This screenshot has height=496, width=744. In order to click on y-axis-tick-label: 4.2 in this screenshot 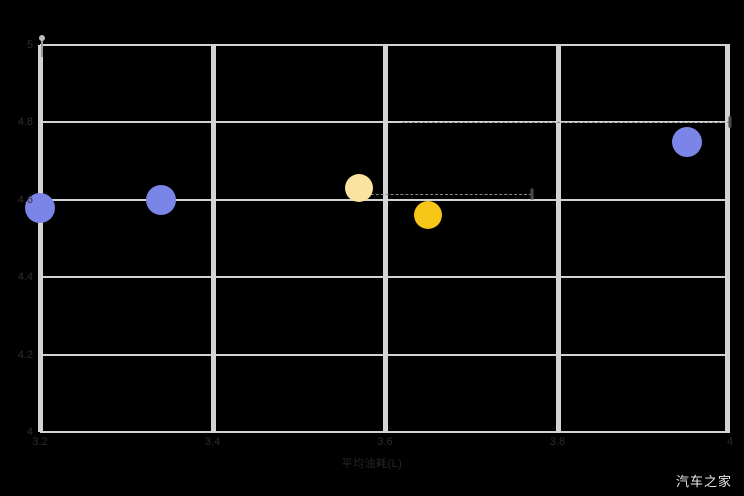, I will do `click(25, 354)`.